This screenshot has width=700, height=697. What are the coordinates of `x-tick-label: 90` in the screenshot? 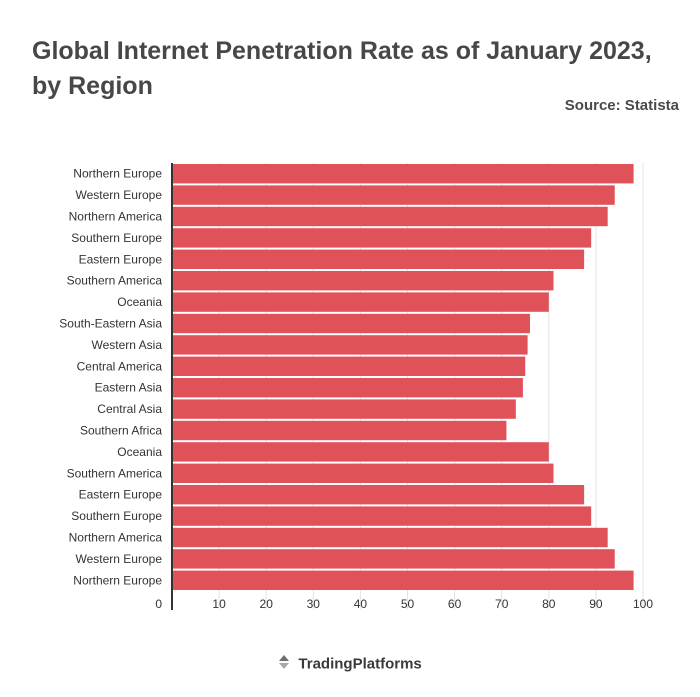 It's located at (596, 604).